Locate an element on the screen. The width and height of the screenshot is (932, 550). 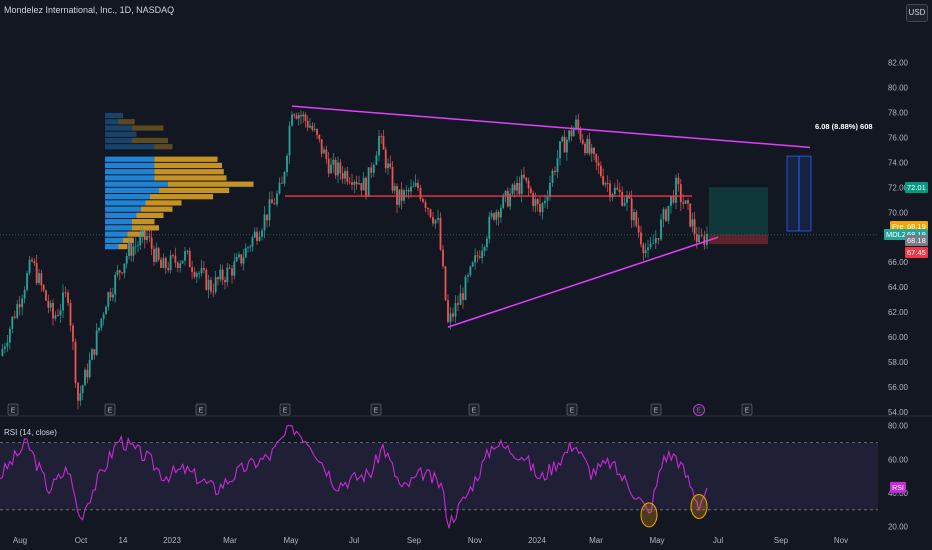
lower-trendline is located at coordinates (583, 282).